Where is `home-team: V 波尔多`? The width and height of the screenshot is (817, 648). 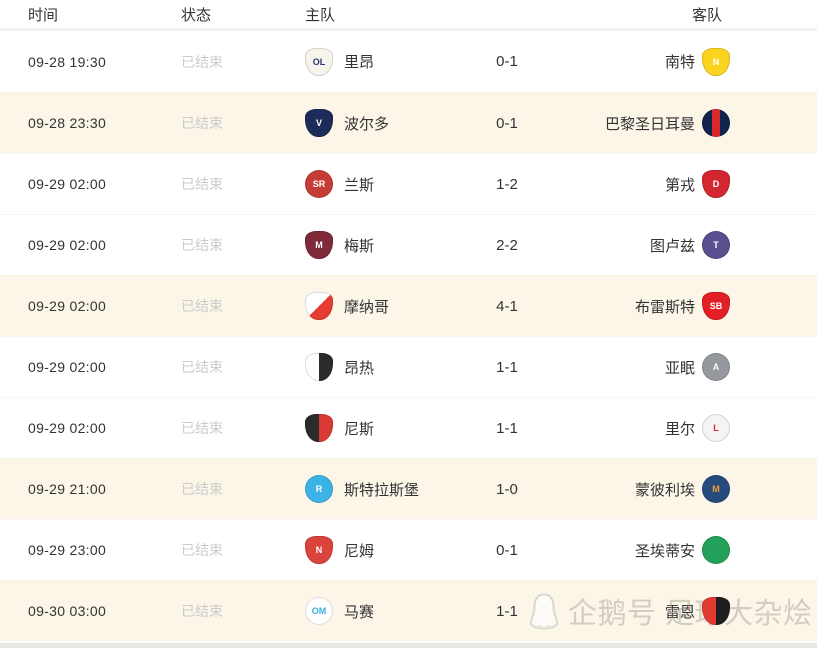
home-team: V 波尔多 is located at coordinates (395, 123).